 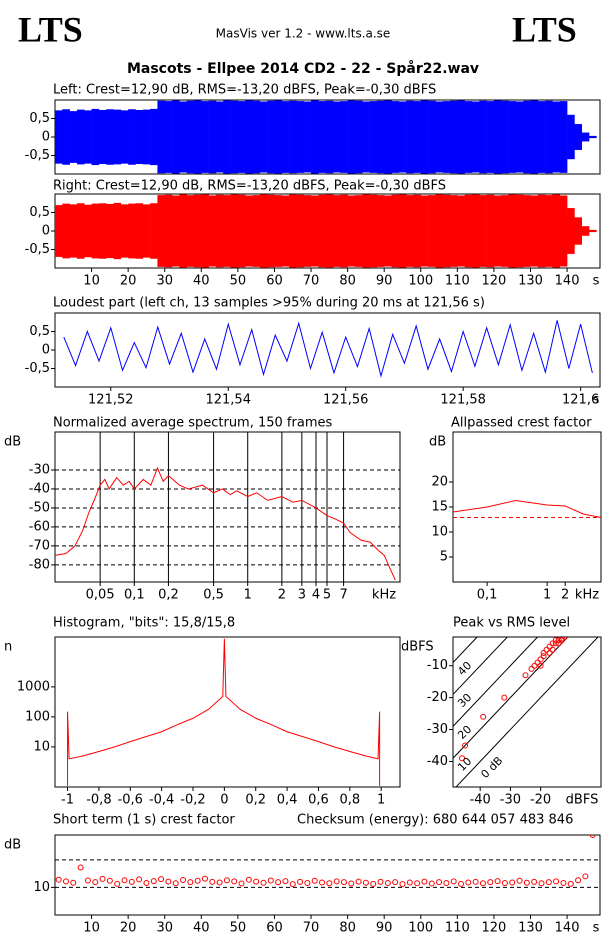 What do you see at coordinates (463, 400) in the screenshot?
I see `x-tick-label: 121,58` at bounding box center [463, 400].